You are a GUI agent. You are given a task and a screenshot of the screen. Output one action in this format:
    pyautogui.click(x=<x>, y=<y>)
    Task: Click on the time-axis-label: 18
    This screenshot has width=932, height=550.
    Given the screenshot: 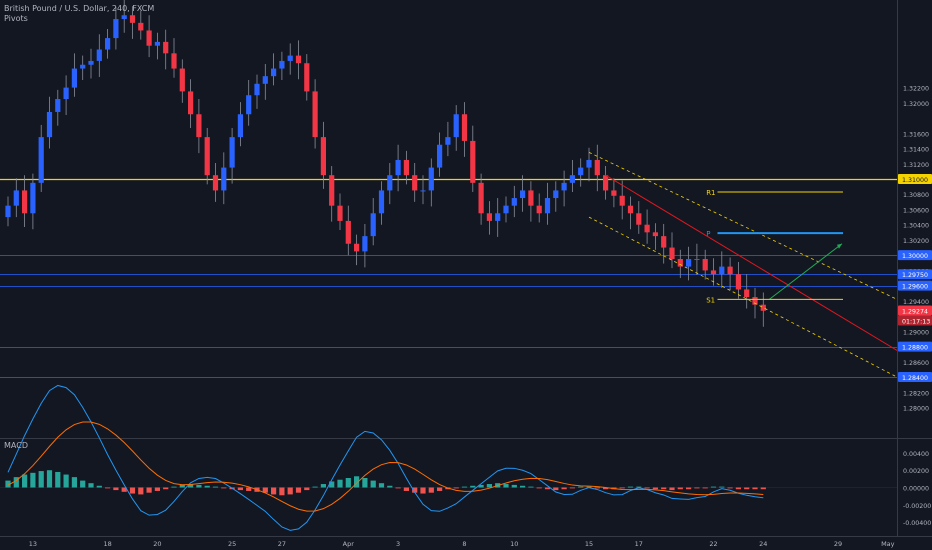 What is the action you would take?
    pyautogui.click(x=107, y=544)
    